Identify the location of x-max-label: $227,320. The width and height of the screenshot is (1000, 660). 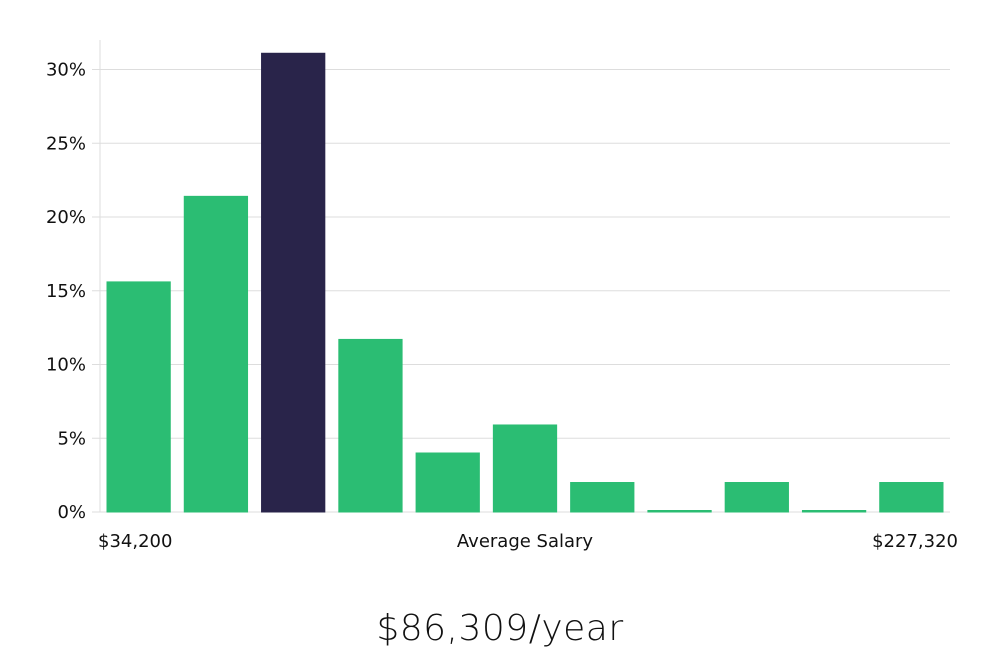
(915, 541).